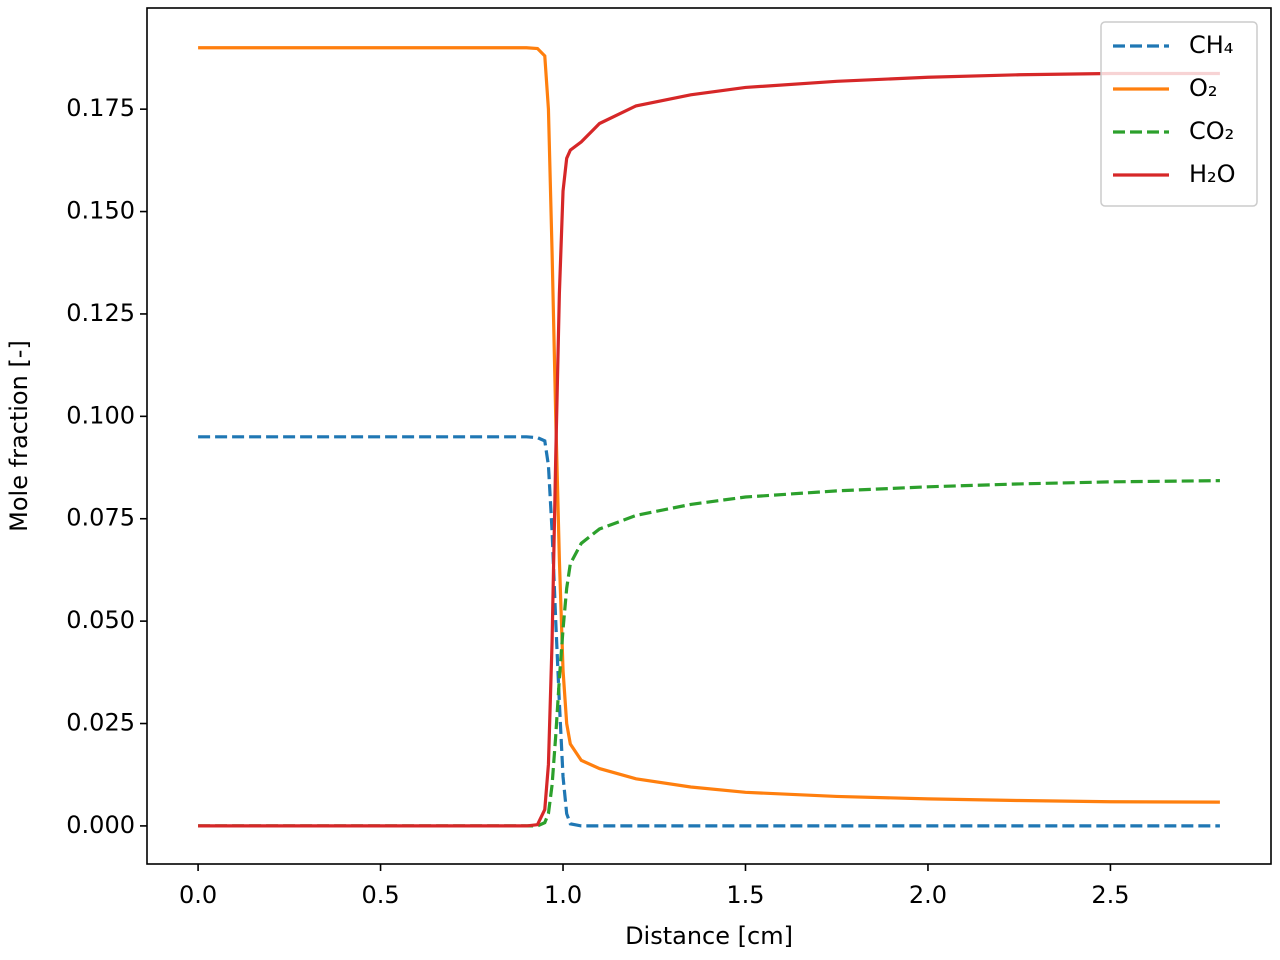 The height and width of the screenshot is (960, 1280). I want to click on y-tick-label: 0.100, so click(100, 415).